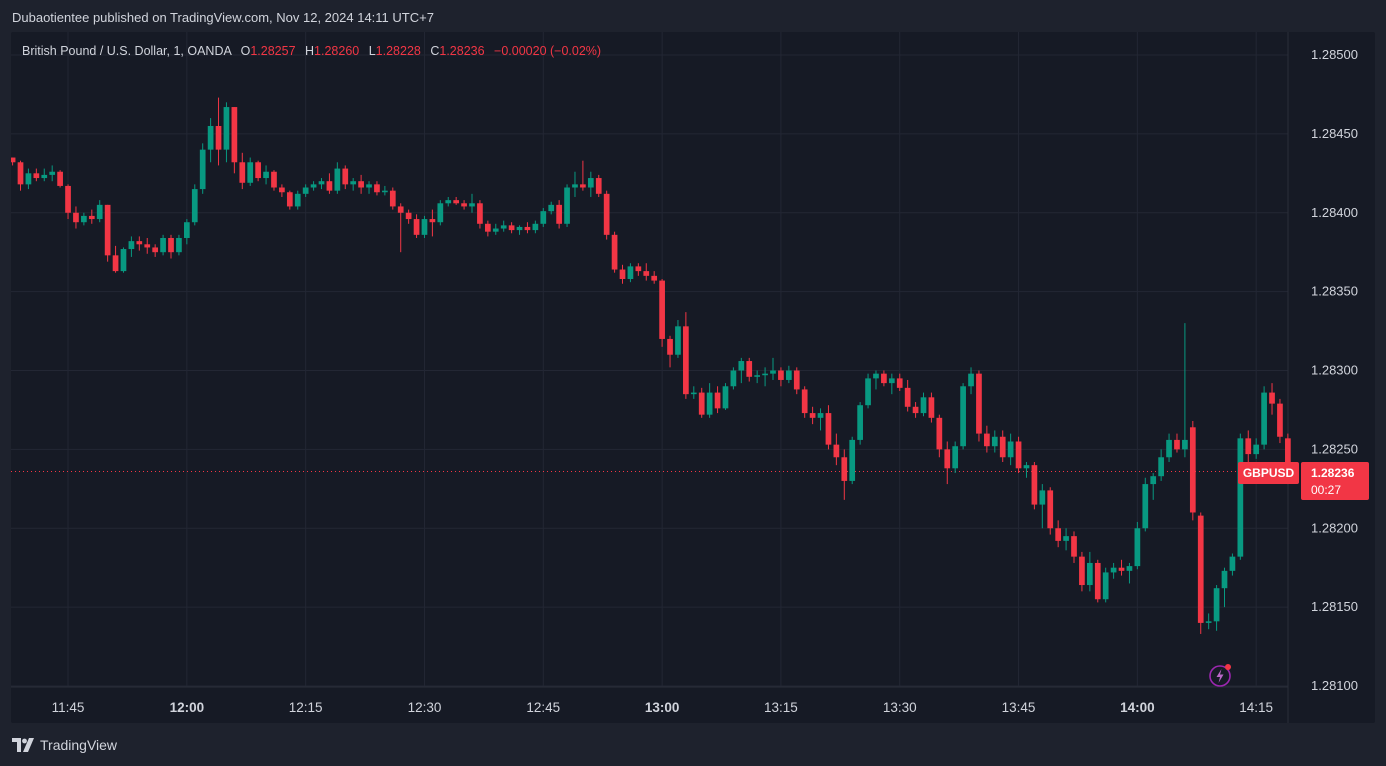  I want to click on price-tick-label: 1.28500, so click(1334, 54).